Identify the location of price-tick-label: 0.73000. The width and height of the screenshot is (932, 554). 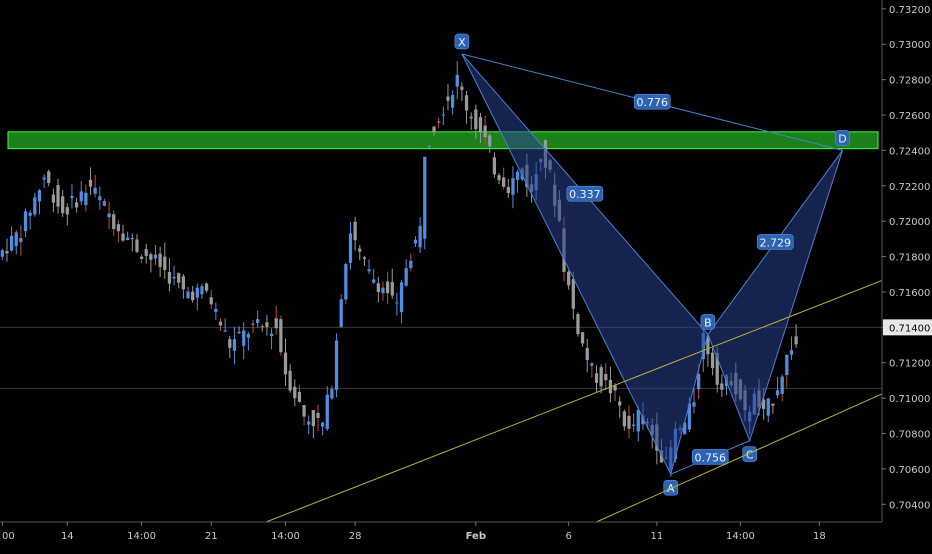
(909, 45).